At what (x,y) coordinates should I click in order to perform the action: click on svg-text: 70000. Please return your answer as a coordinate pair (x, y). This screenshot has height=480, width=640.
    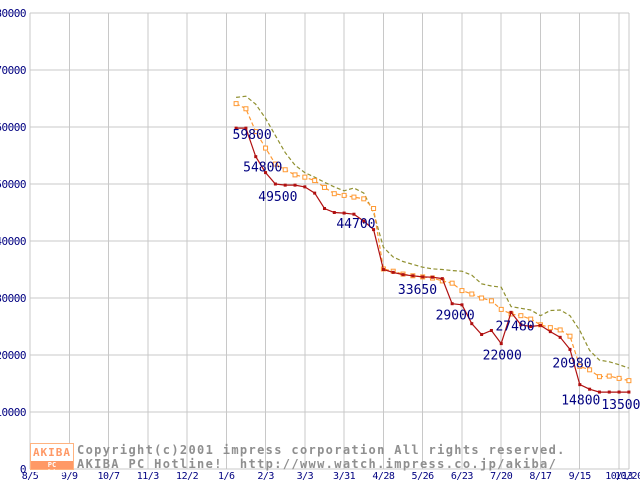
    Looking at the image, I should click on (13, 70).